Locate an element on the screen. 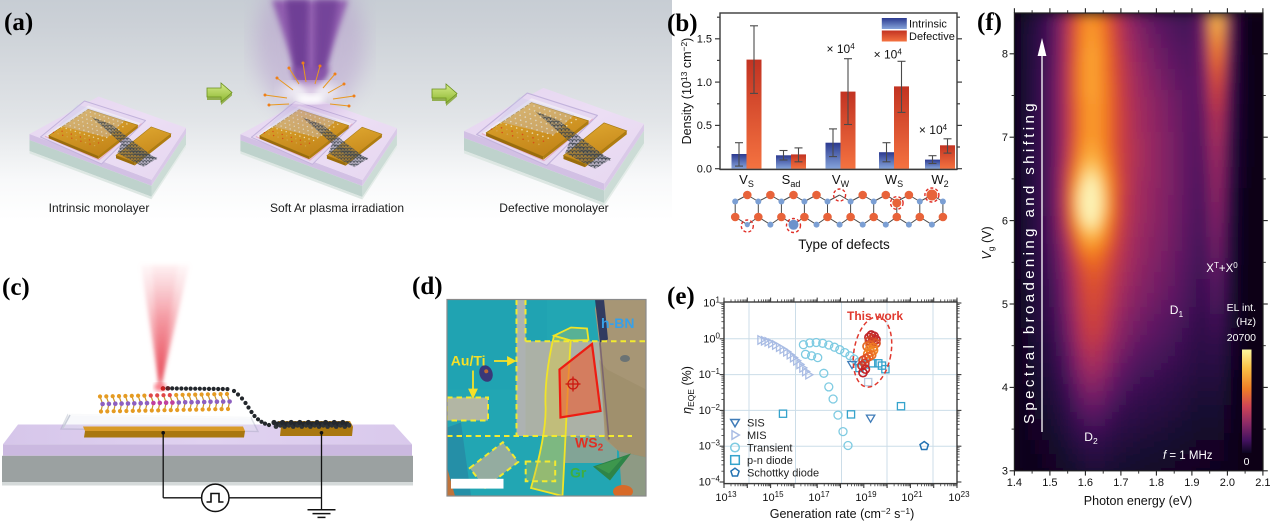 The width and height of the screenshot is (1274, 531). svg-text: 6 is located at coordinates (1005, 221).